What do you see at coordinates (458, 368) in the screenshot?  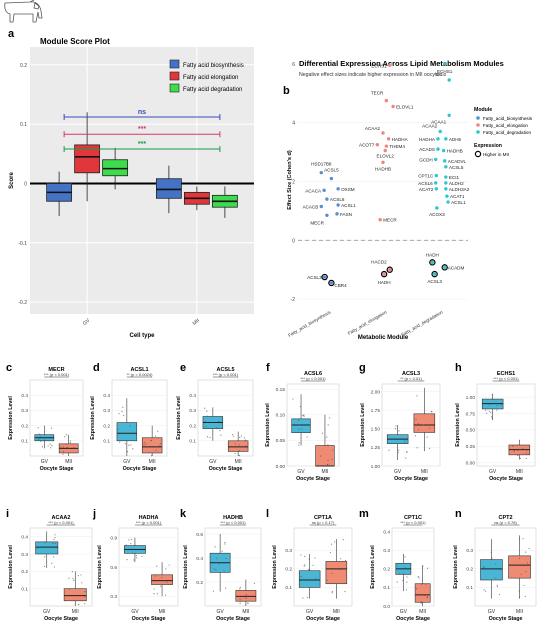 I see `panel-label-h: h` at bounding box center [458, 368].